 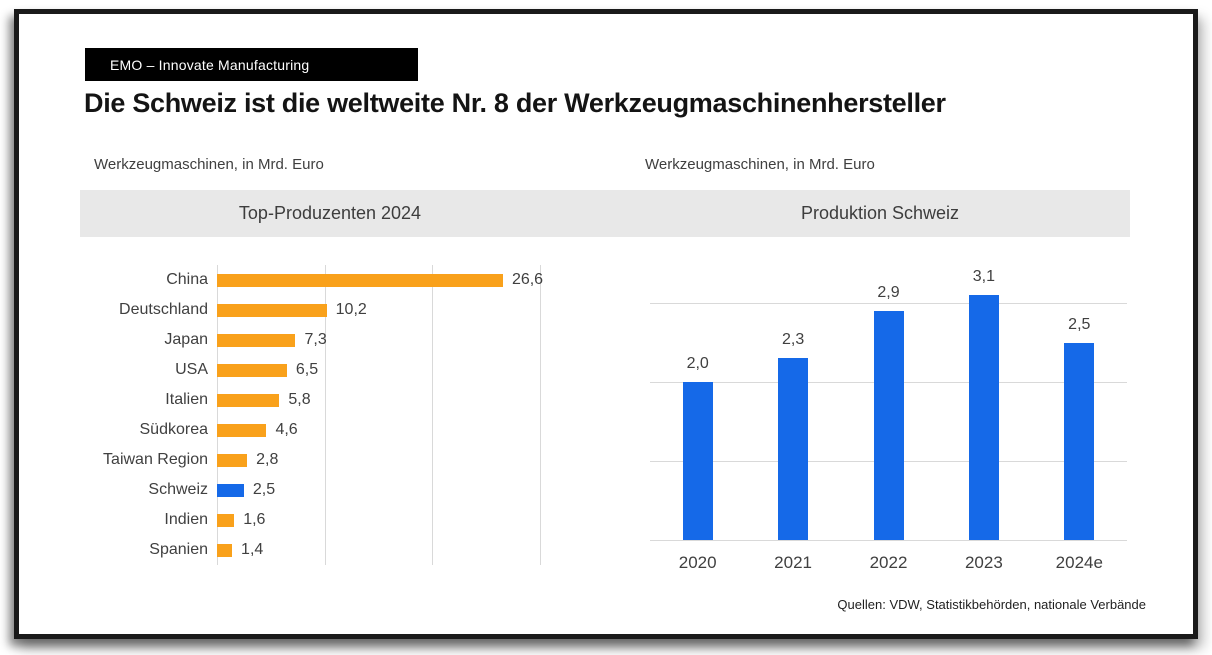 What do you see at coordinates (272, 310) in the screenshot?
I see `bar-deutschland` at bounding box center [272, 310].